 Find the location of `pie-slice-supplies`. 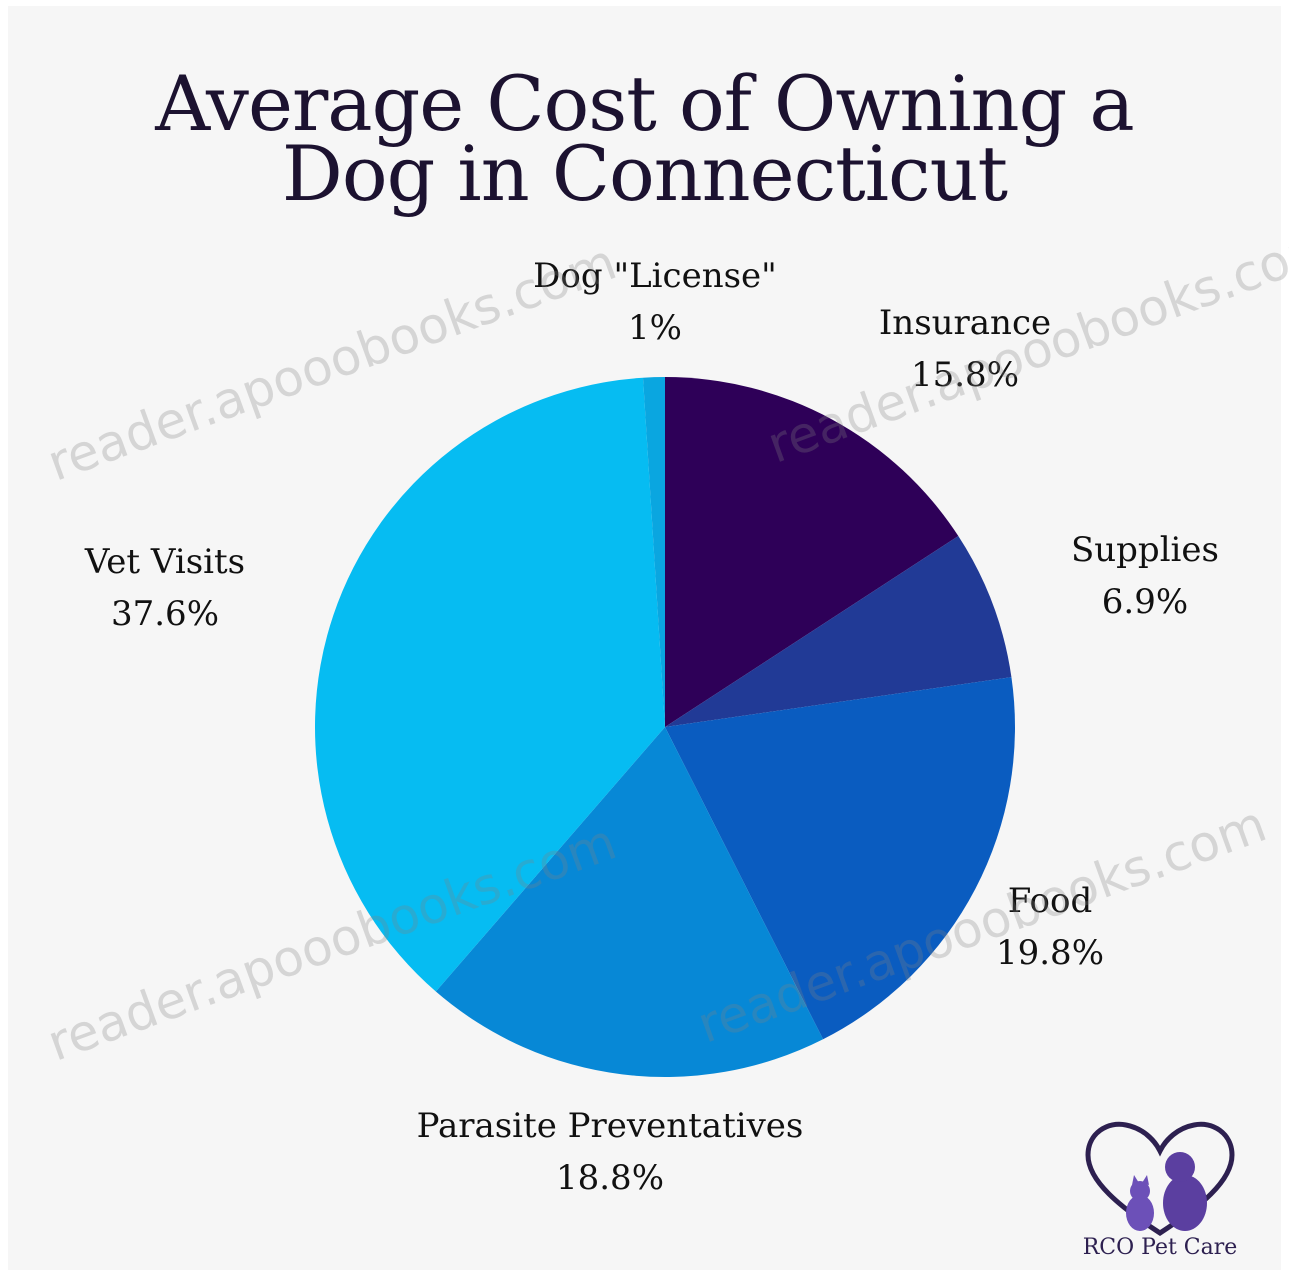

pie-slice-supplies is located at coordinates (838, 631).